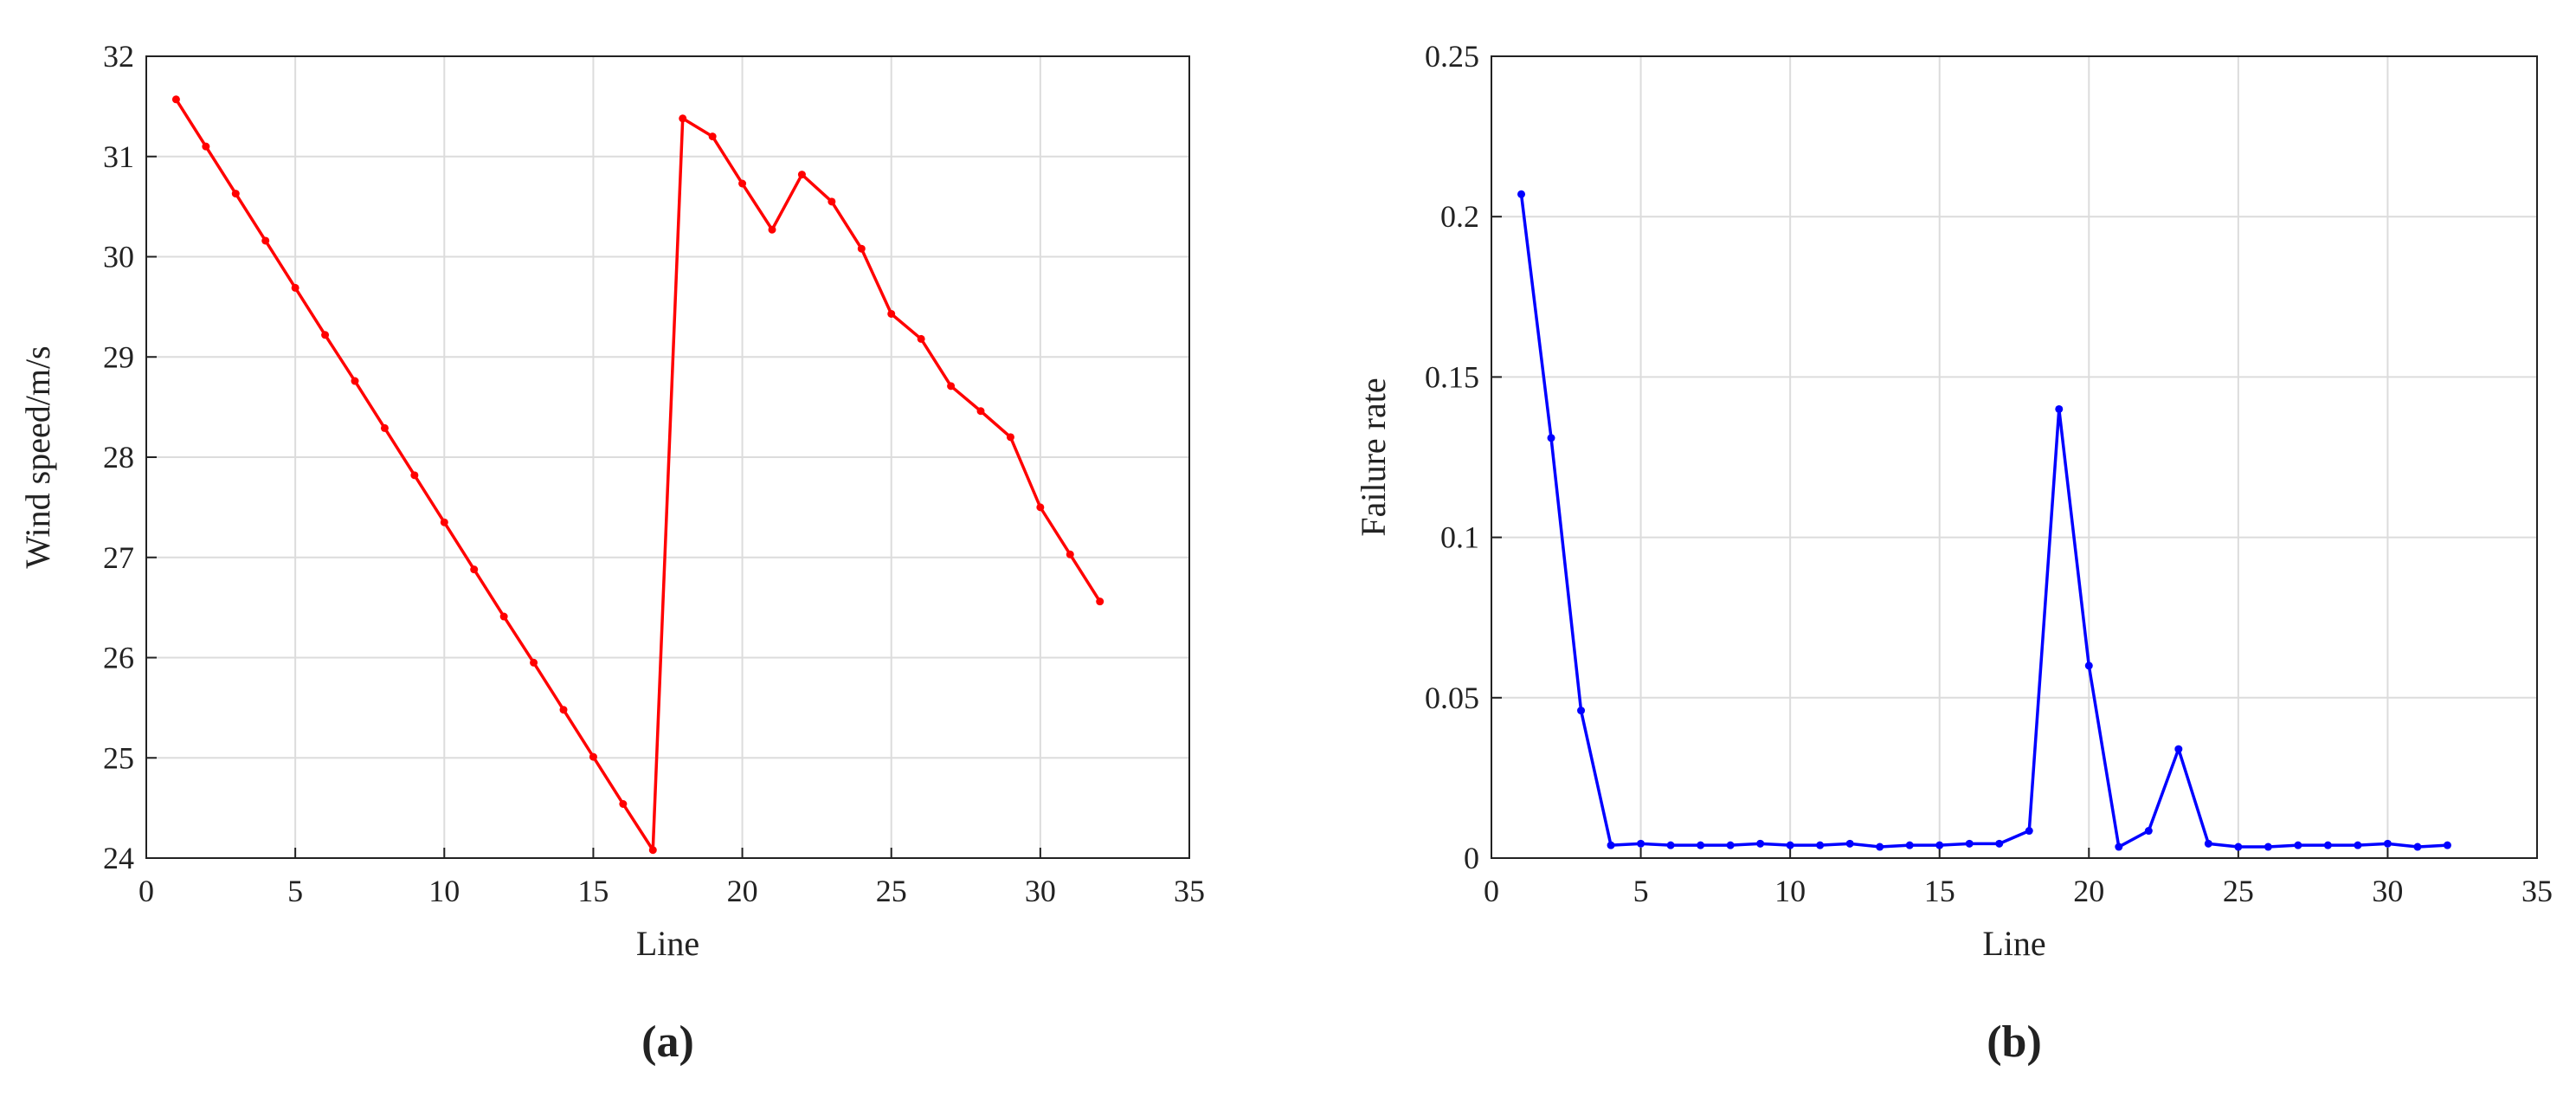 Image resolution: width=2576 pixels, height=1104 pixels. I want to click on y-tick-label: 0.15, so click(1452, 376).